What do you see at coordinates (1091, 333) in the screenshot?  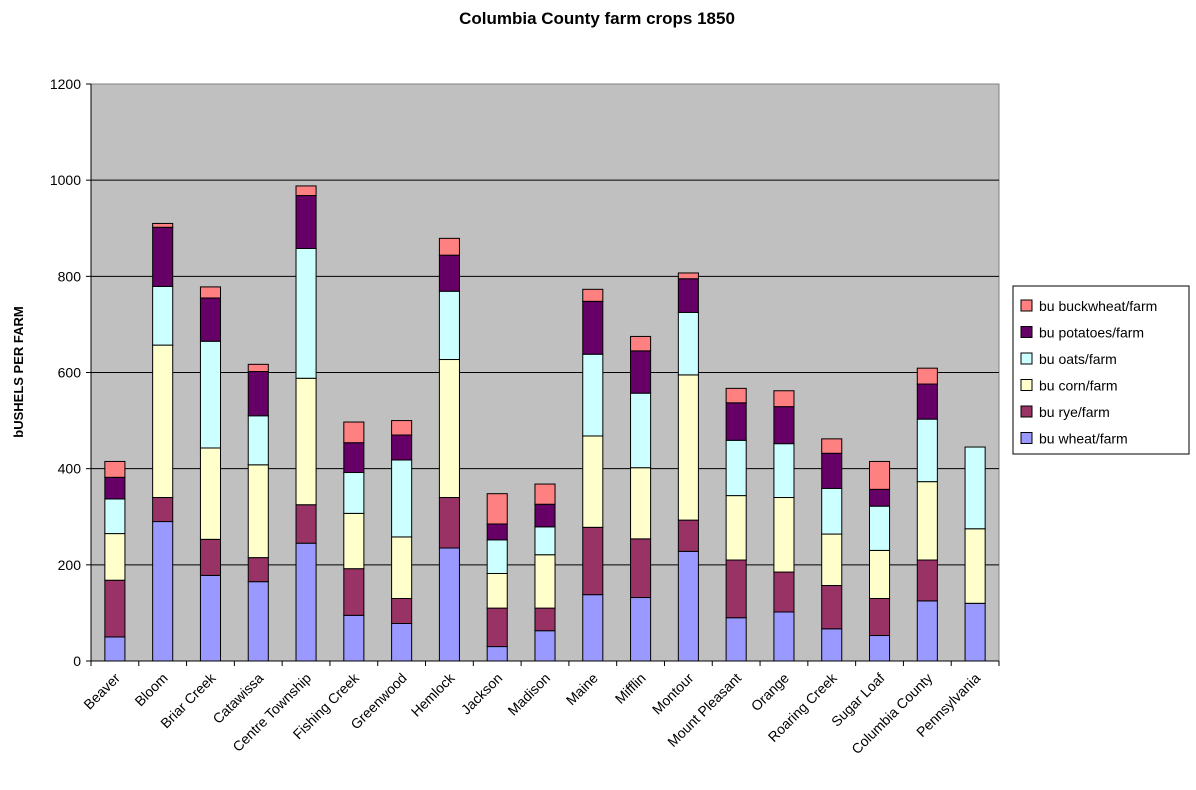 I see `legend-label: bu potatoes/farm` at bounding box center [1091, 333].